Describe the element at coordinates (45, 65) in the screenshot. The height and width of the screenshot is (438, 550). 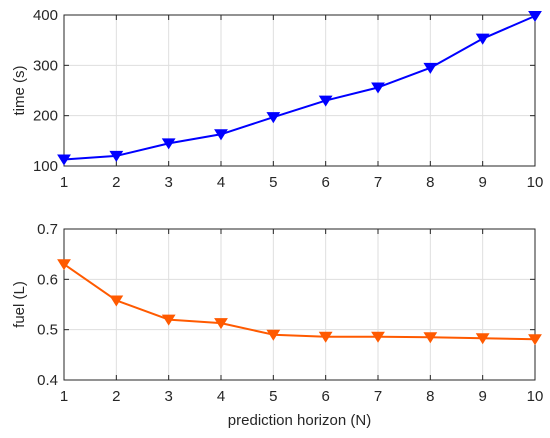
I see `y-tick-label: 300` at that location.